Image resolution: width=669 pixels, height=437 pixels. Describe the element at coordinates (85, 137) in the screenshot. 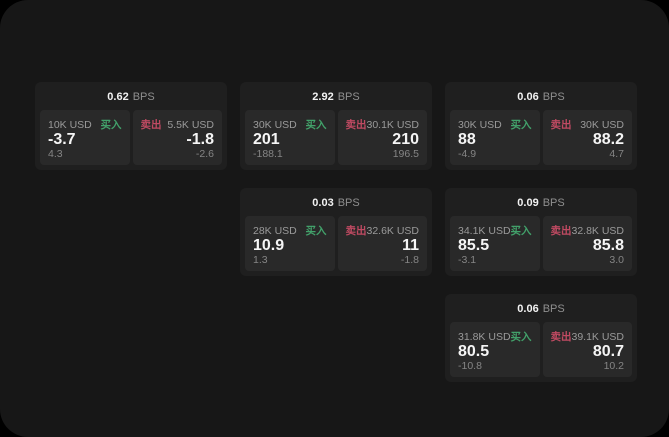

I see `buy-panel: 10K USD 买入 -3.7 4.3` at that location.